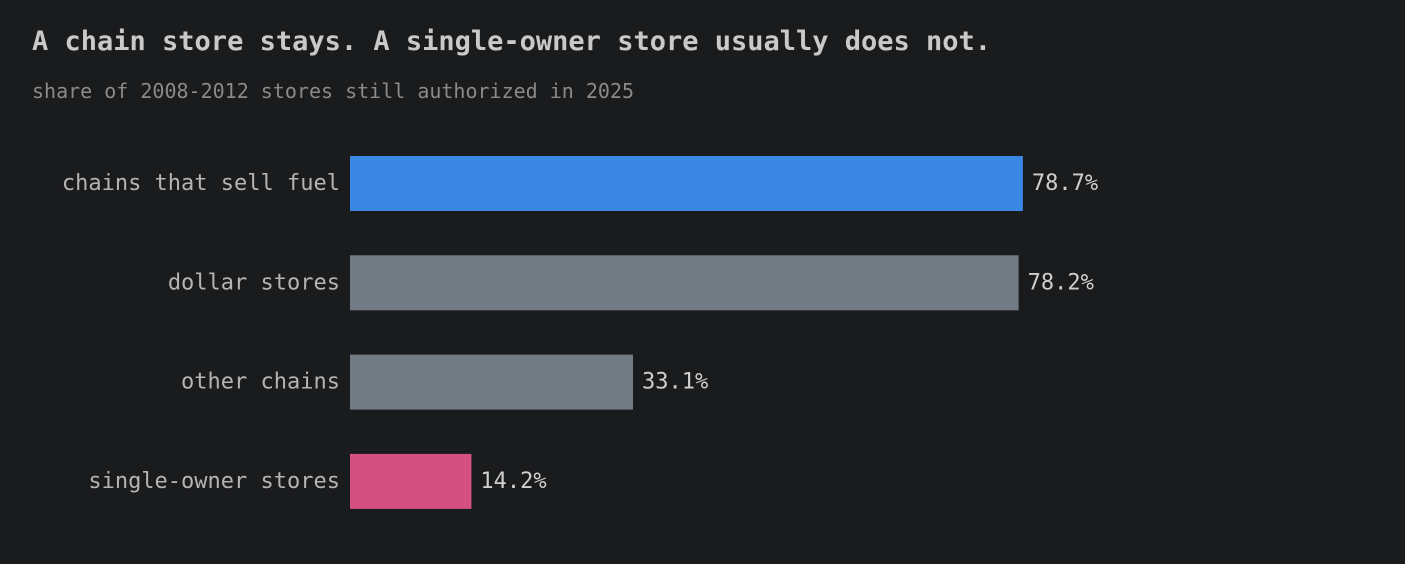 The width and height of the screenshot is (1405, 564). I want to click on category-label: other chains, so click(260, 382).